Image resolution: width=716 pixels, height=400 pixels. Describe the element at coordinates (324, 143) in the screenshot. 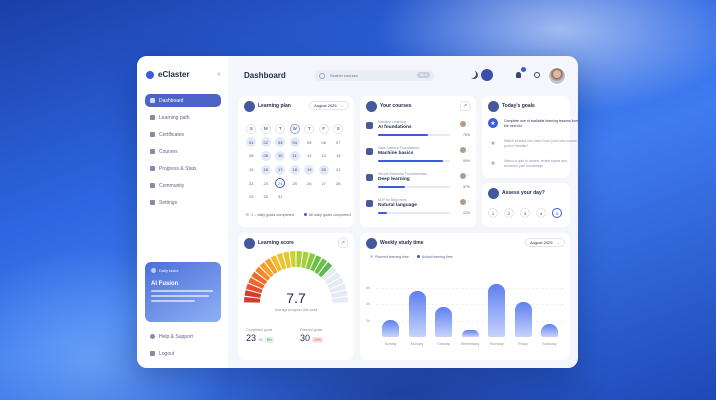

I see `calendar-day: 06` at that location.